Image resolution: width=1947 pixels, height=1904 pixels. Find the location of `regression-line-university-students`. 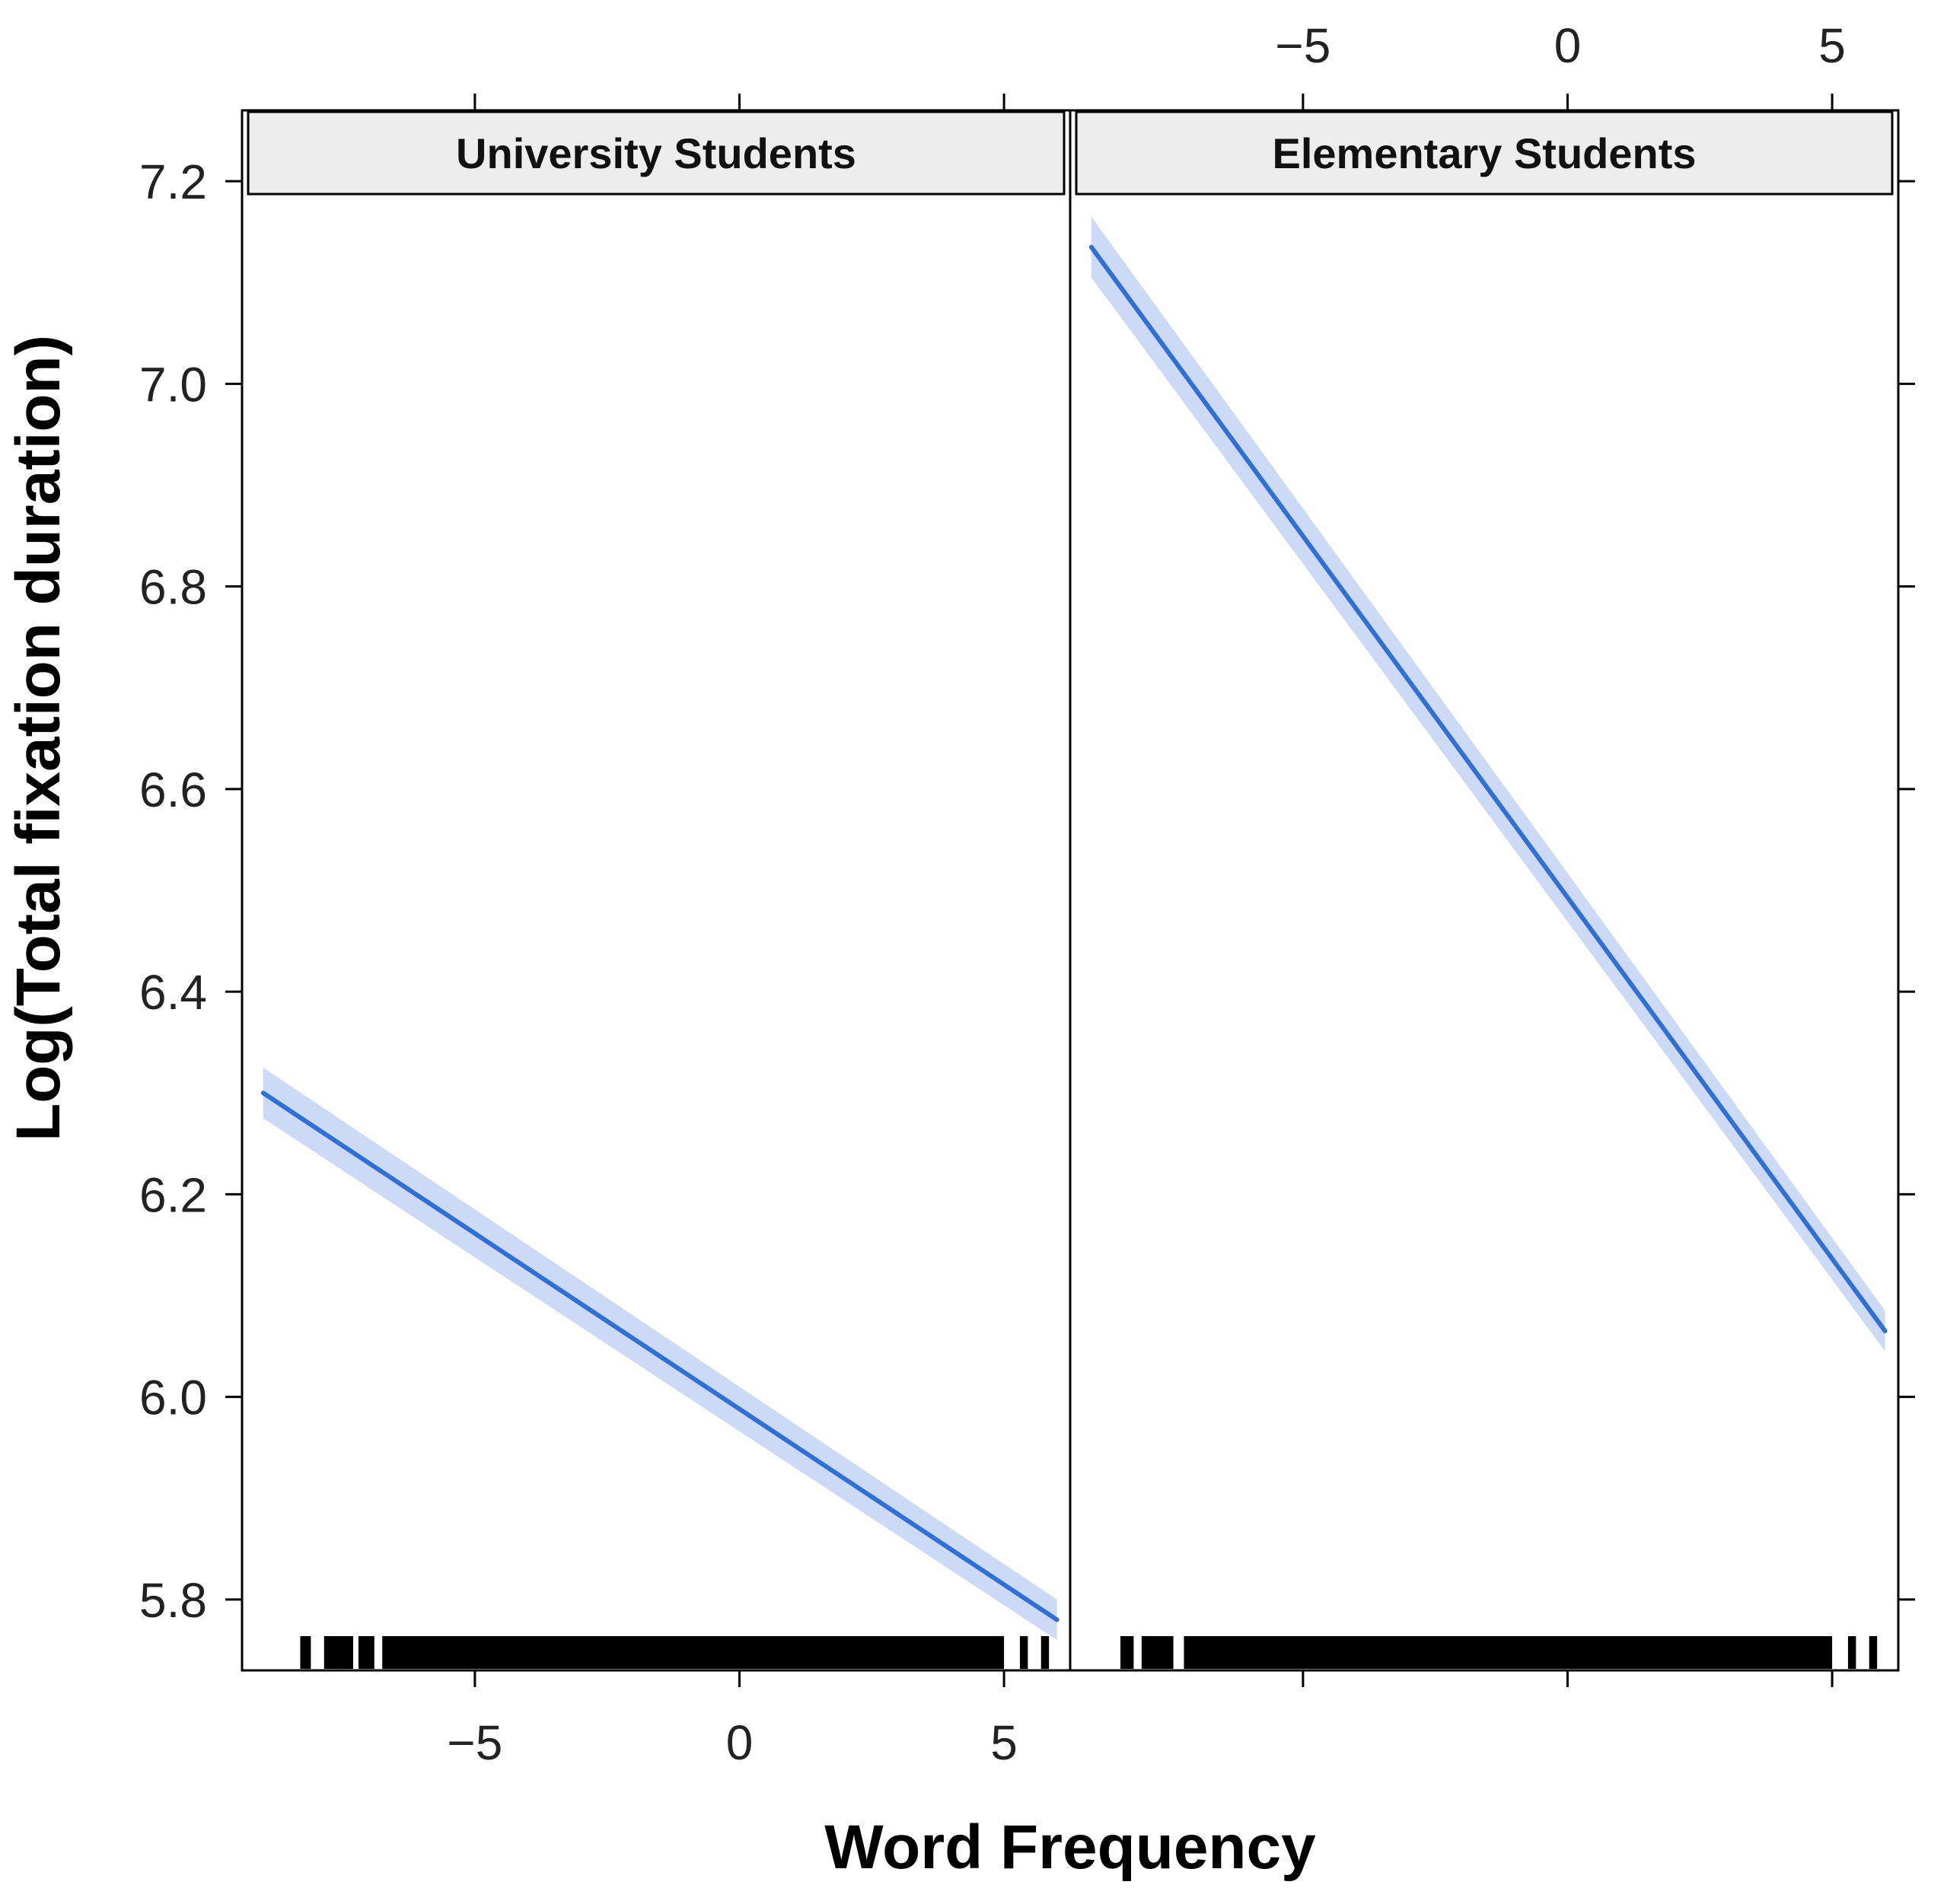

regression-line-university-students is located at coordinates (660, 1356).